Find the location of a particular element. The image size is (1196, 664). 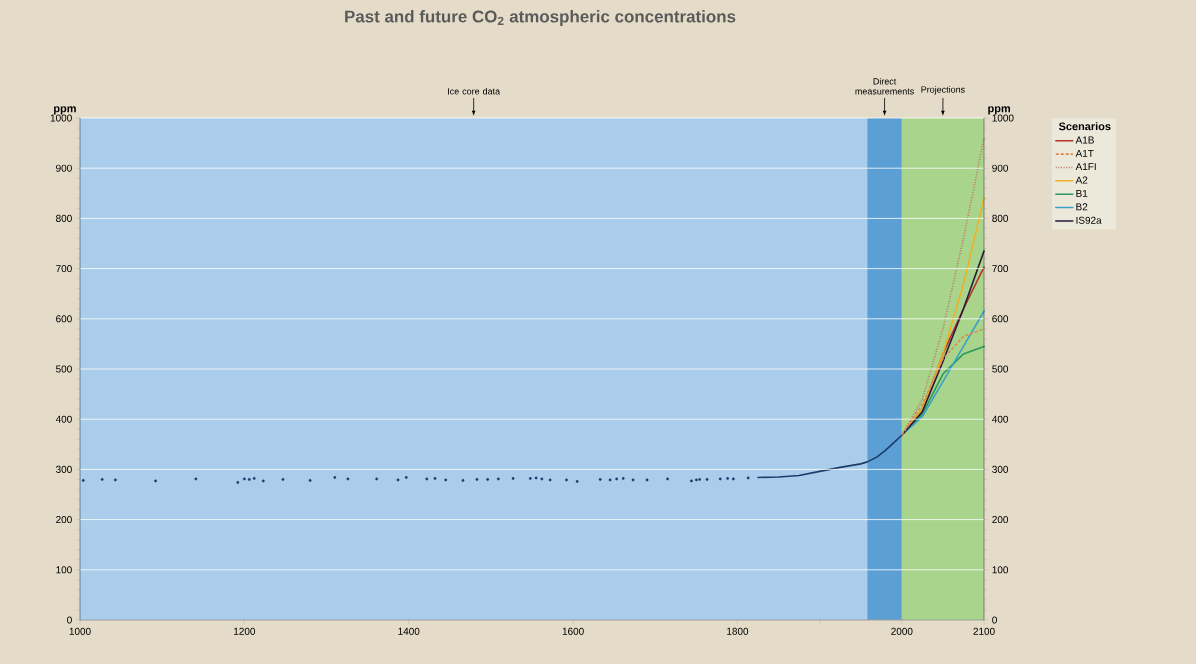

legend-label: B1 is located at coordinates (1082, 193).